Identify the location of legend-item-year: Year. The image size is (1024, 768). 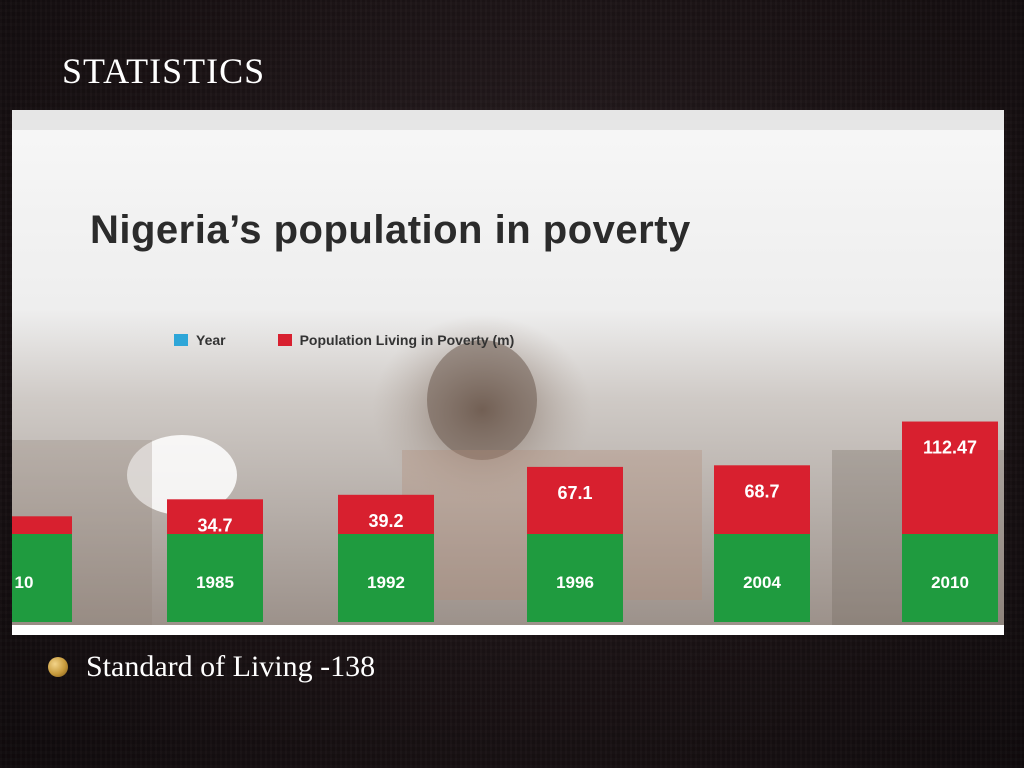
(200, 340).